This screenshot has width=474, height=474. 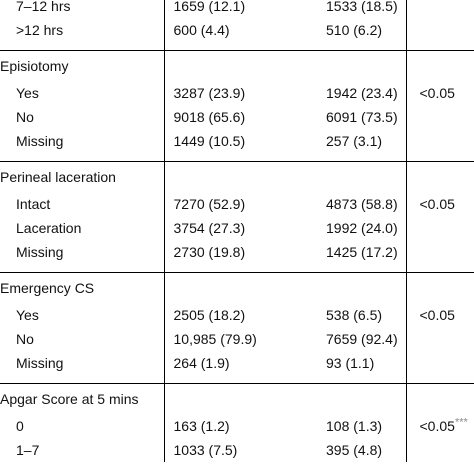 I want to click on group2-value: 108 (1.3), so click(x=364, y=426).